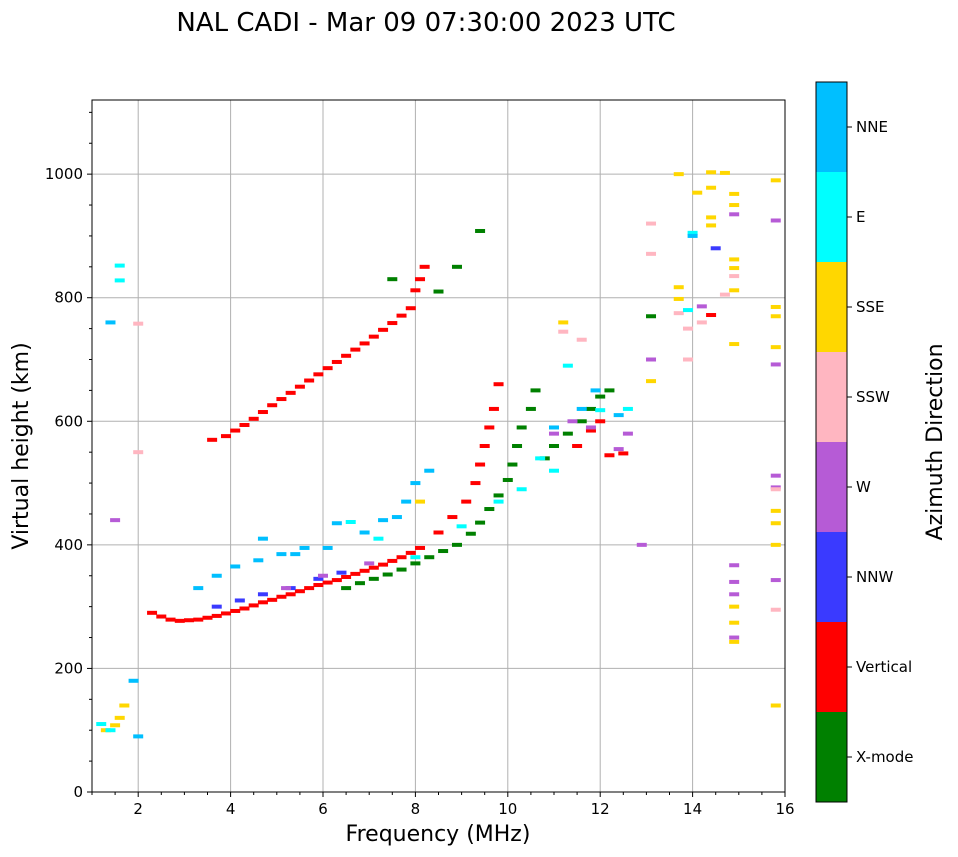 The width and height of the screenshot is (958, 857). Describe the element at coordinates (831, 442) in the screenshot. I see `colorbar-frame` at that location.